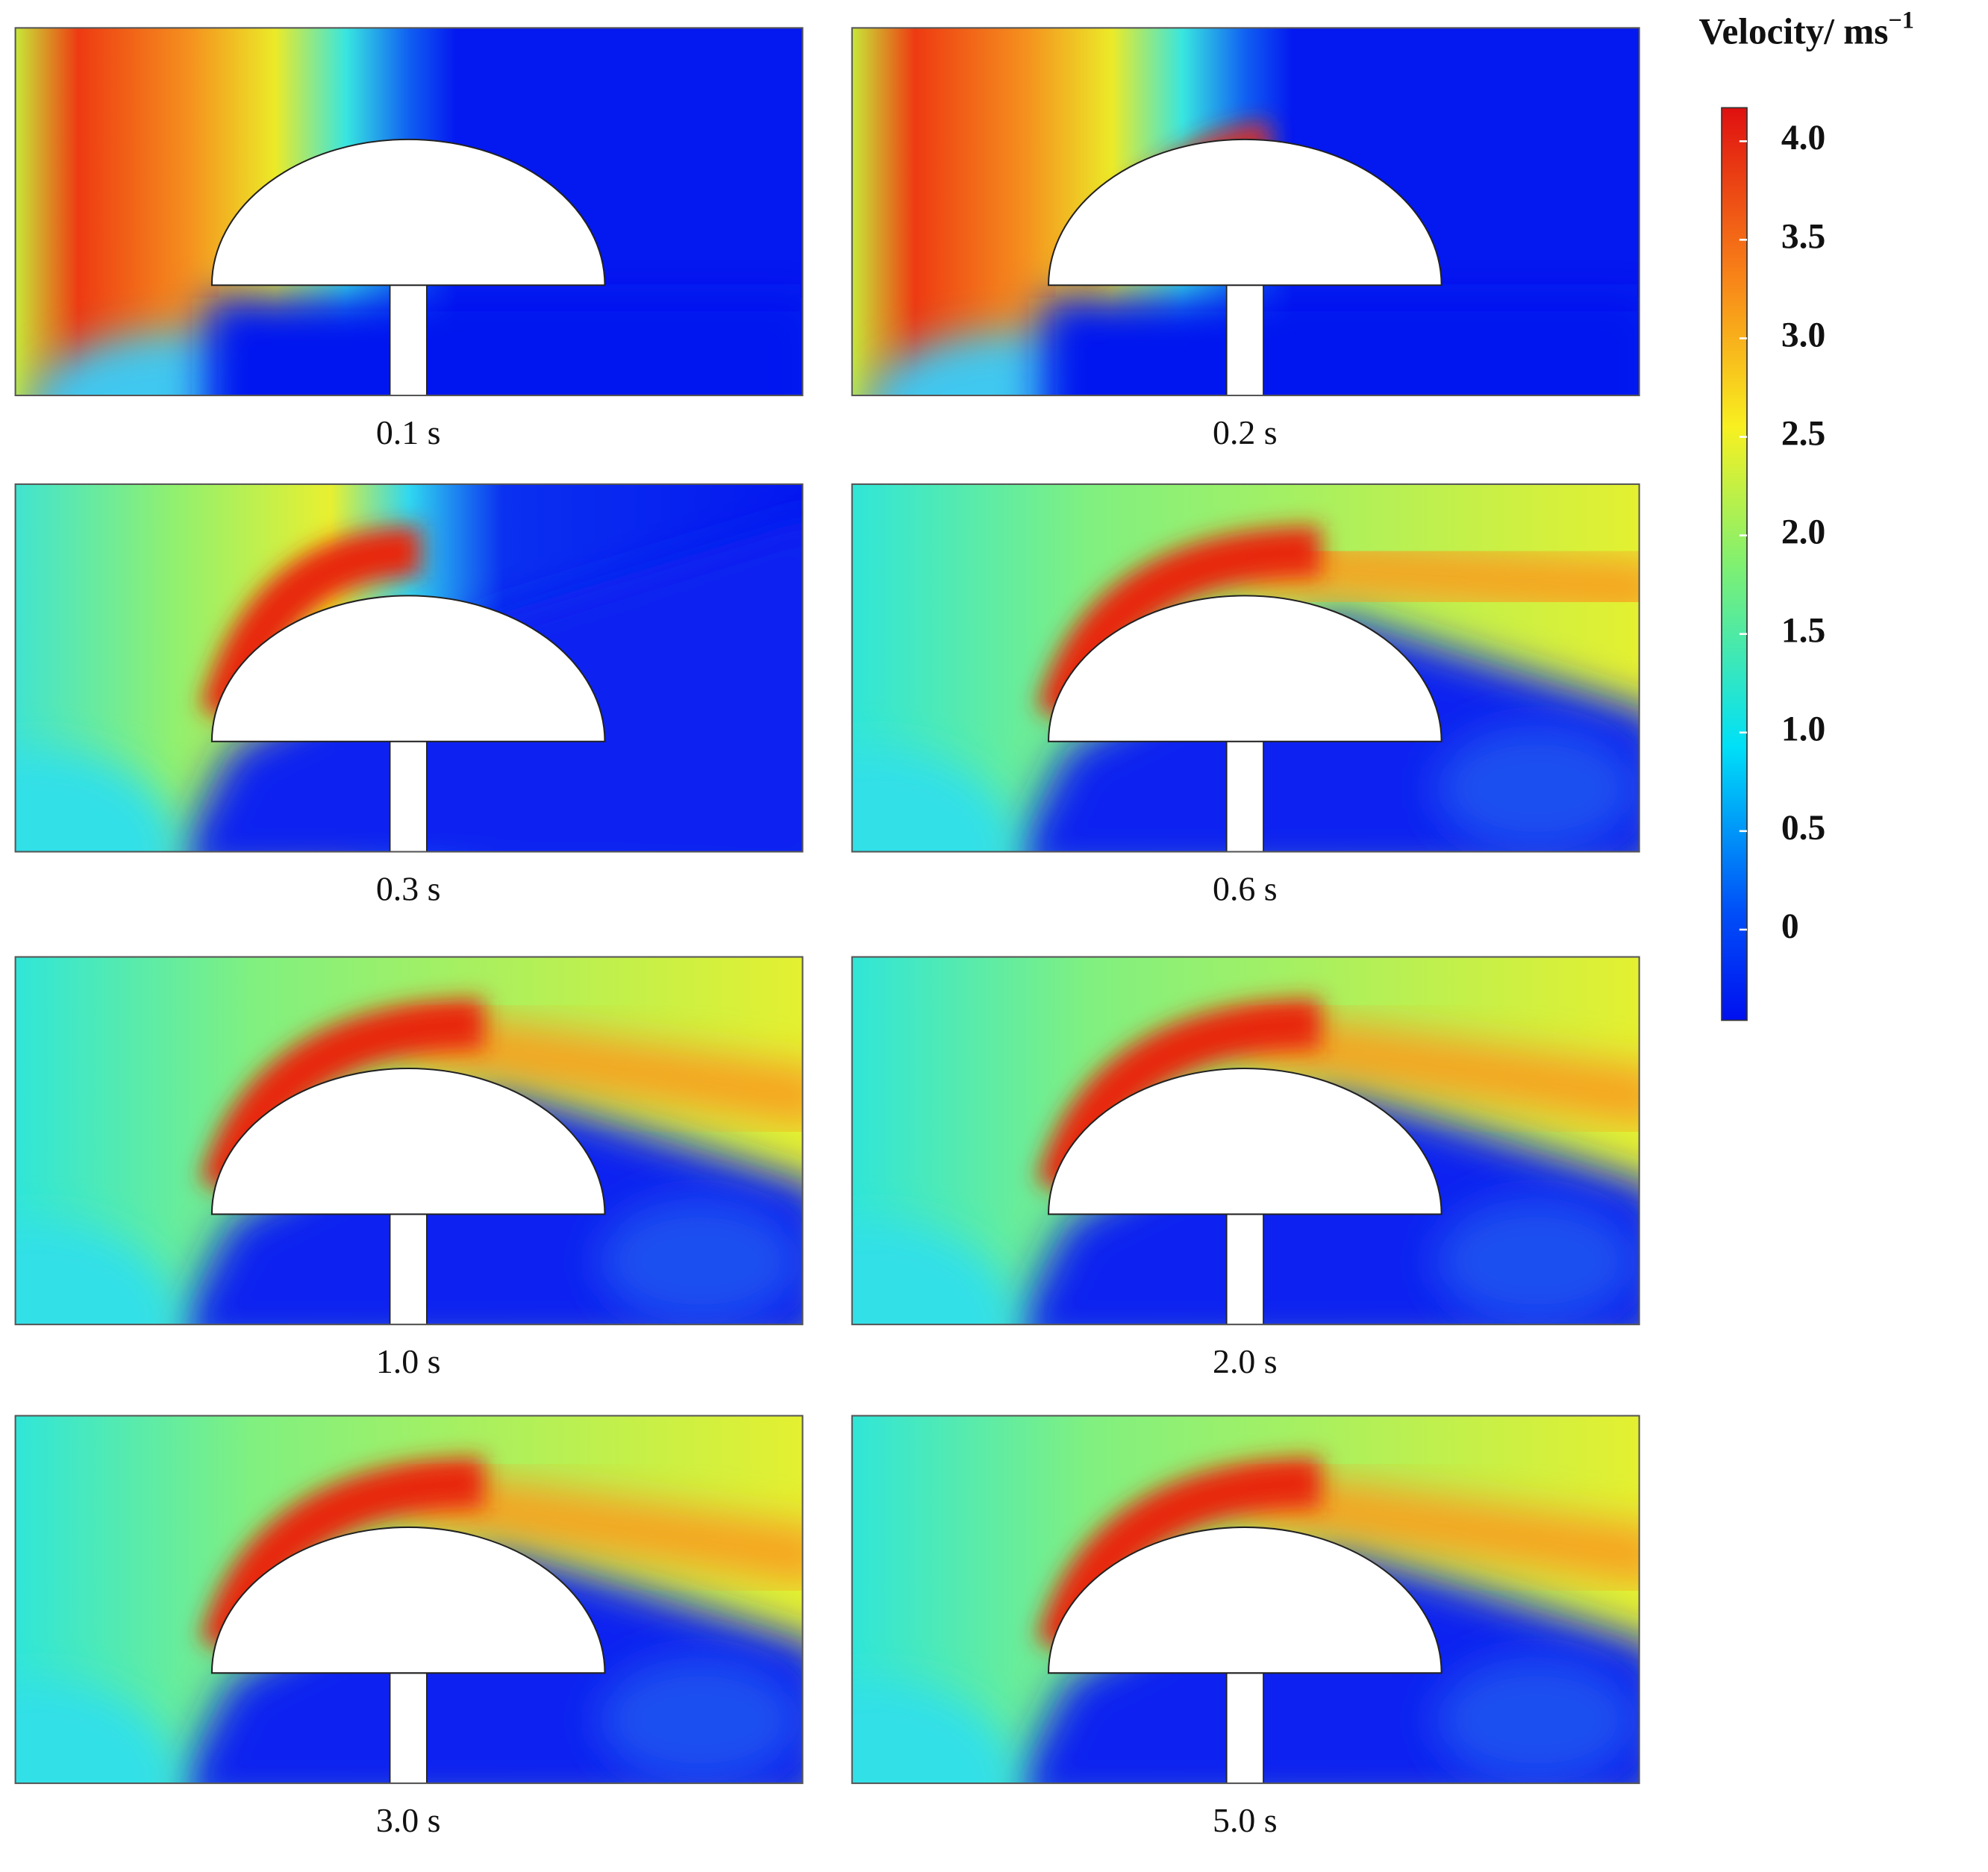 This screenshot has height=1872, width=1988. Describe the element at coordinates (408, 888) in the screenshot. I see `panel-label: 0.3 s` at that location.